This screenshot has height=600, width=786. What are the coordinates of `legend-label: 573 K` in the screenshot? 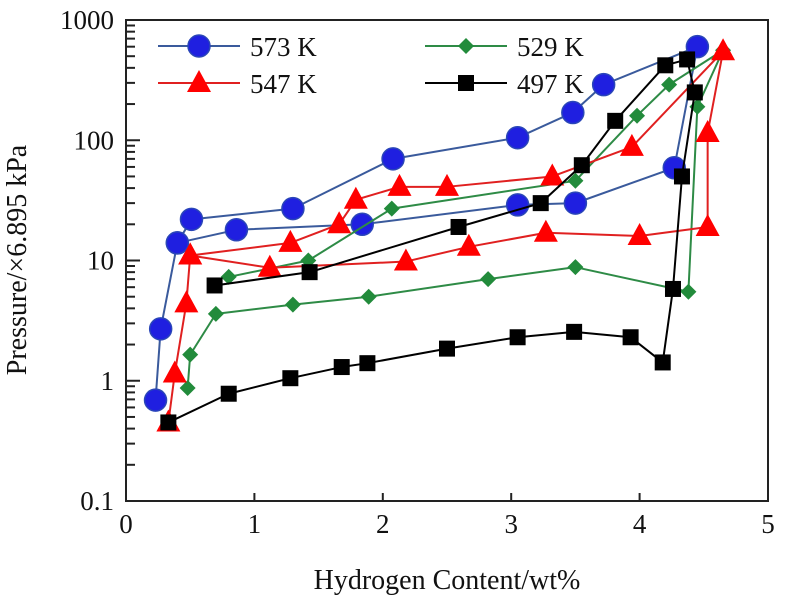 It's located at (283, 47).